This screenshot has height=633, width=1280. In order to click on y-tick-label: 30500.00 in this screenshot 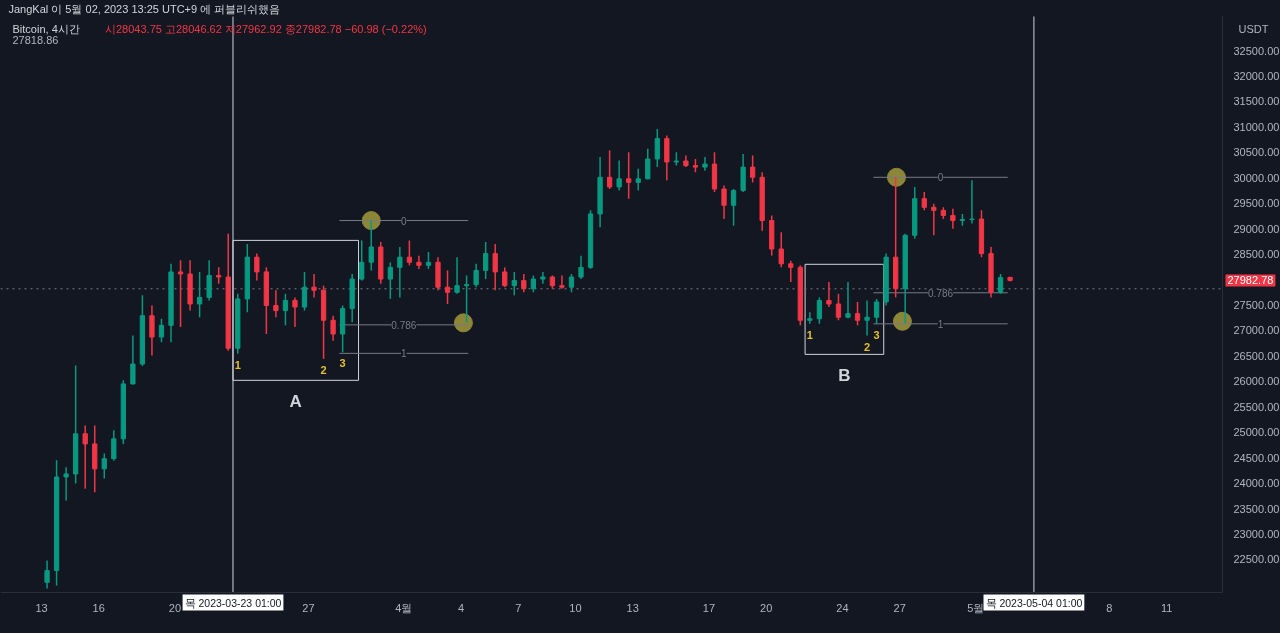, I will do `click(1256, 152)`.